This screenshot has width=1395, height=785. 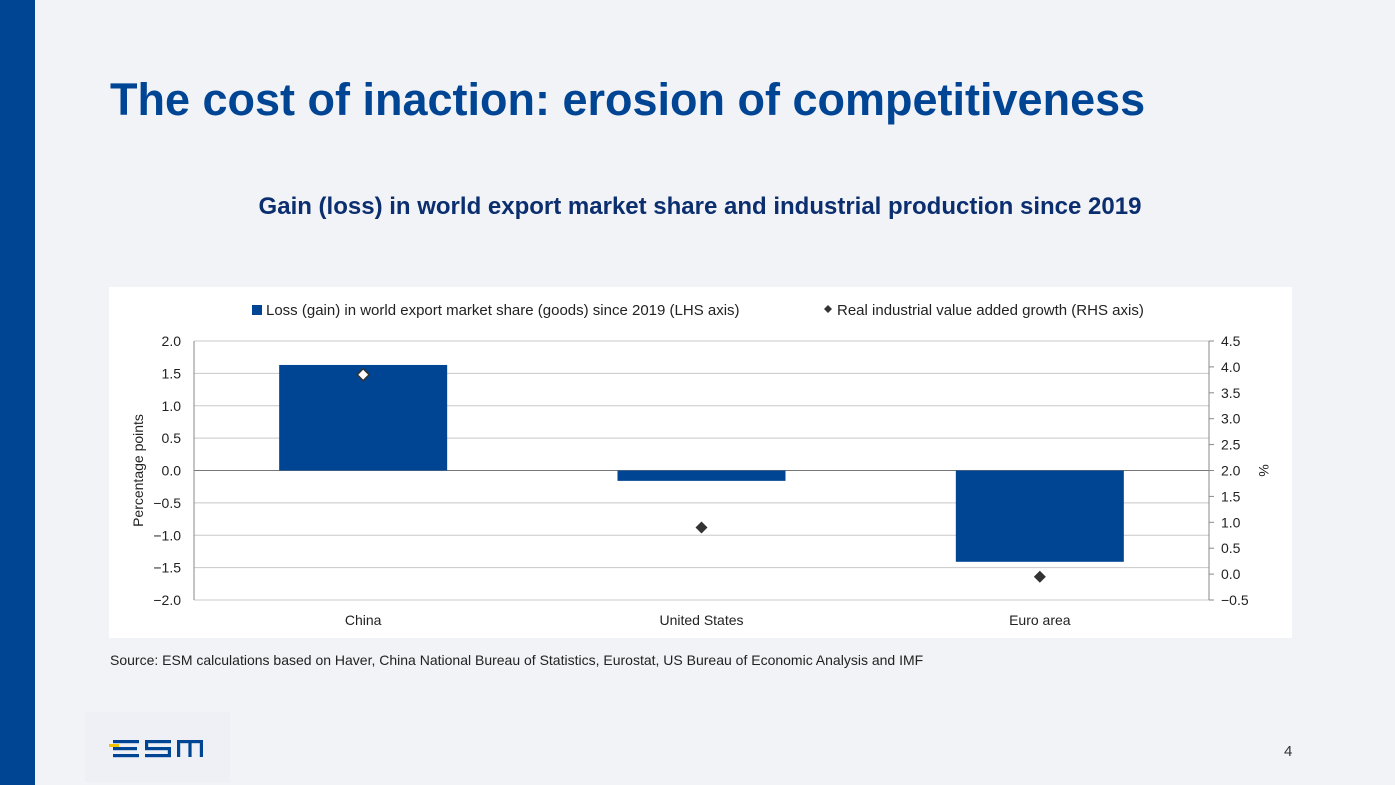 I want to click on y-tick-label: 2.0, so click(x=172, y=341).